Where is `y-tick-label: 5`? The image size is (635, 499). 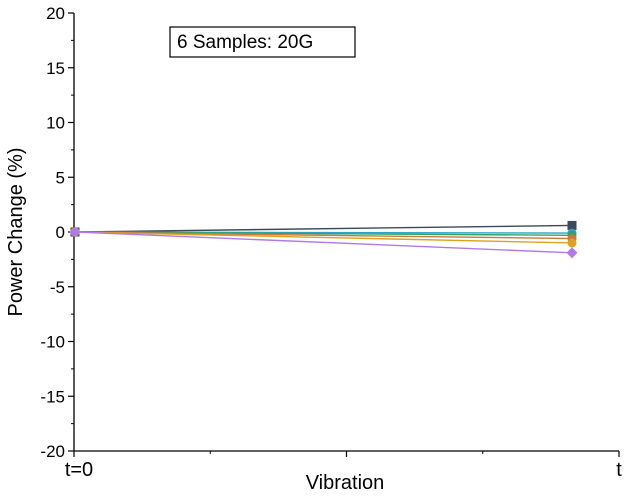
y-tick-label: 5 is located at coordinates (60, 177).